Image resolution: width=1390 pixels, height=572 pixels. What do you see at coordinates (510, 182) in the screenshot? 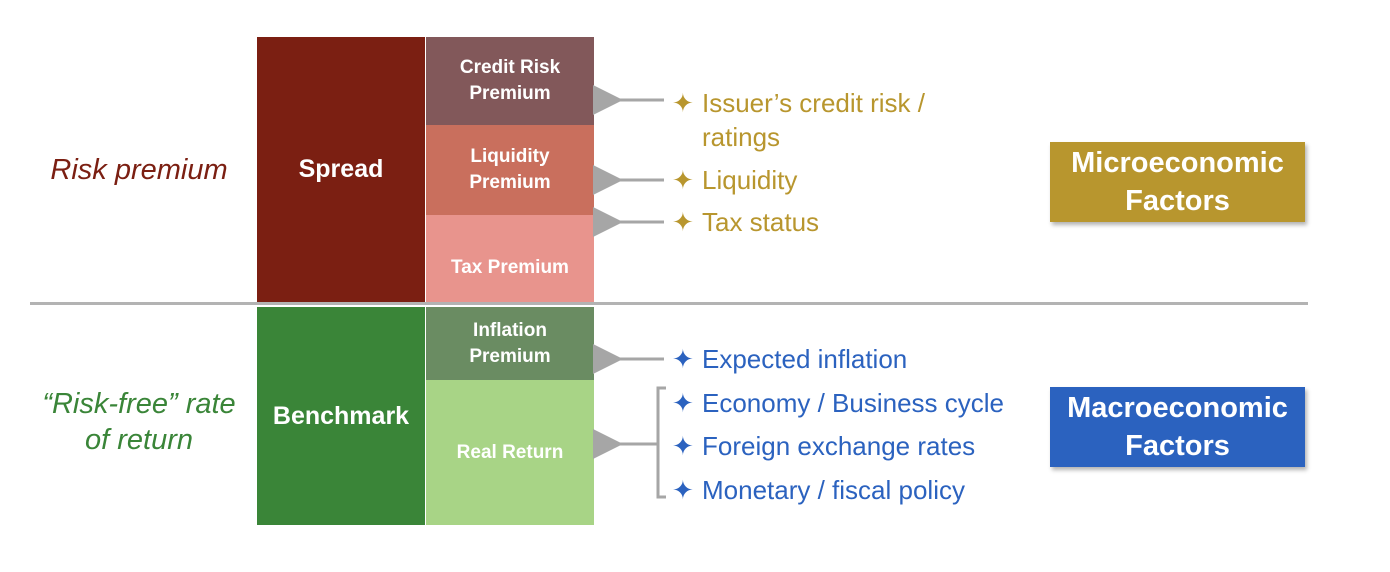
I see `liquidity-premium-line2: Premium` at bounding box center [510, 182].